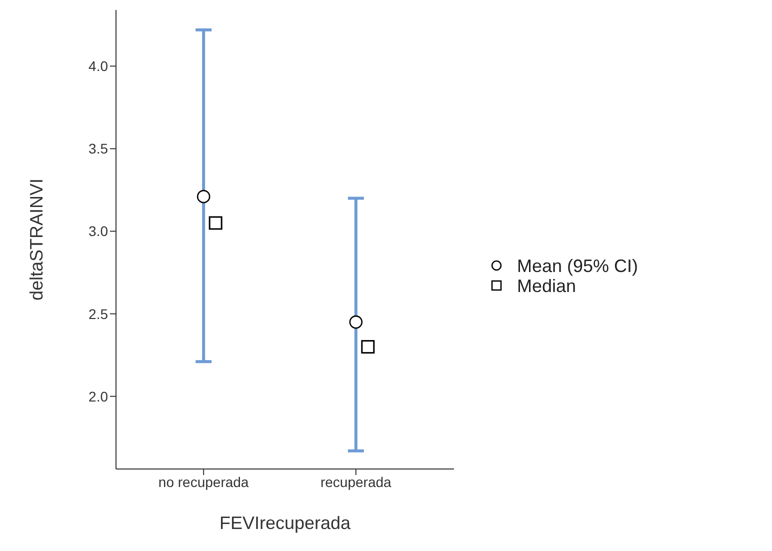 This screenshot has width=772, height=551. What do you see at coordinates (98, 314) in the screenshot?
I see `y-tick-label: 2.5` at bounding box center [98, 314].